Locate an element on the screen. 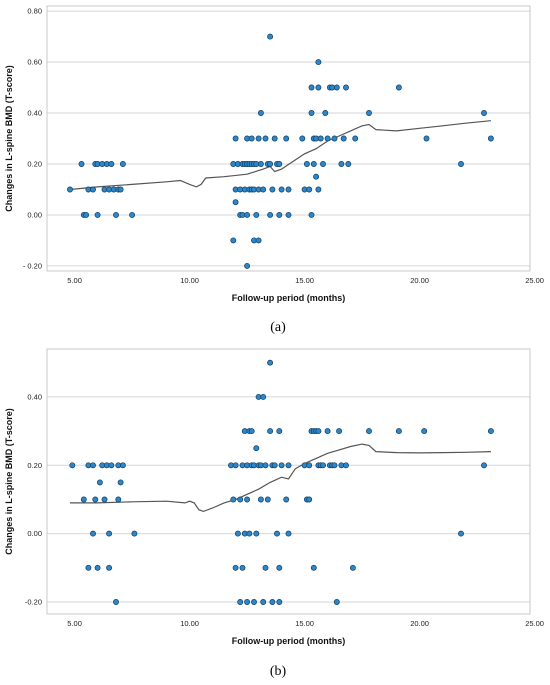 This screenshot has width=550, height=685. panel-a-x-tick-label: 15.00 is located at coordinates (304, 280).